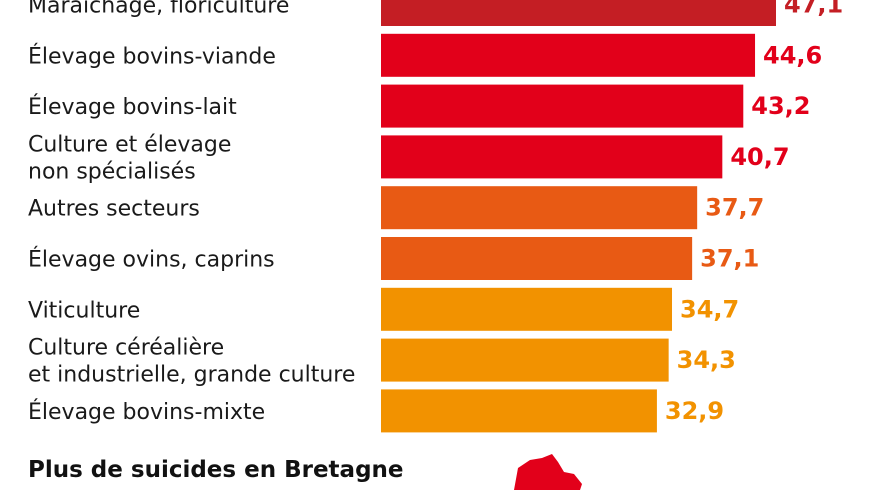 The image size is (870, 490). I want to click on value-label-3: 43,2, so click(780, 106).